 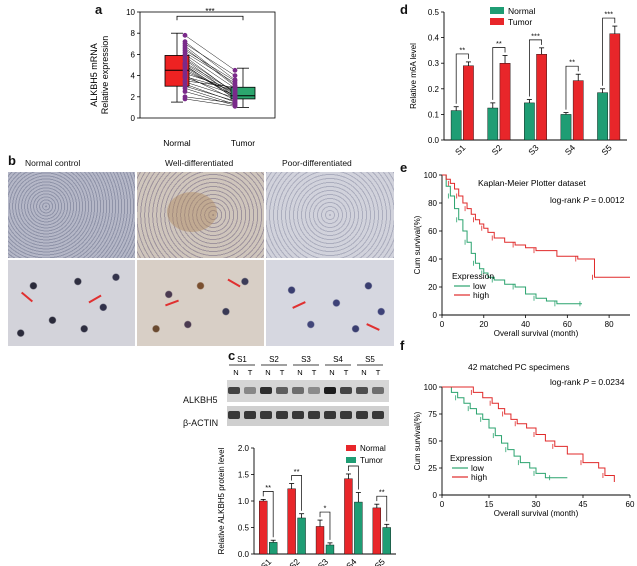 What do you see at coordinates (266, 561) in the screenshot?
I see `xtick-label-c: S1` at bounding box center [266, 561].